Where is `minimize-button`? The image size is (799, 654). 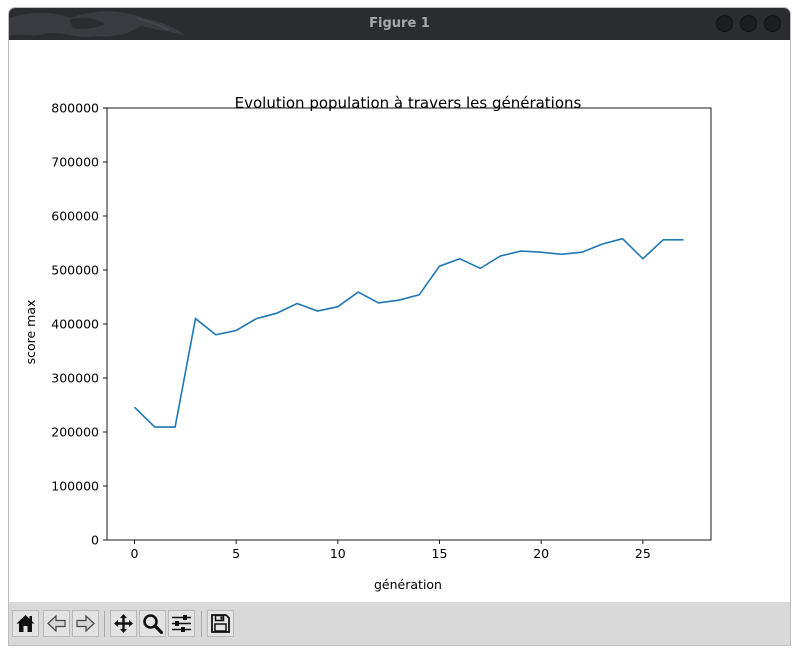
minimize-button is located at coordinates (724, 23).